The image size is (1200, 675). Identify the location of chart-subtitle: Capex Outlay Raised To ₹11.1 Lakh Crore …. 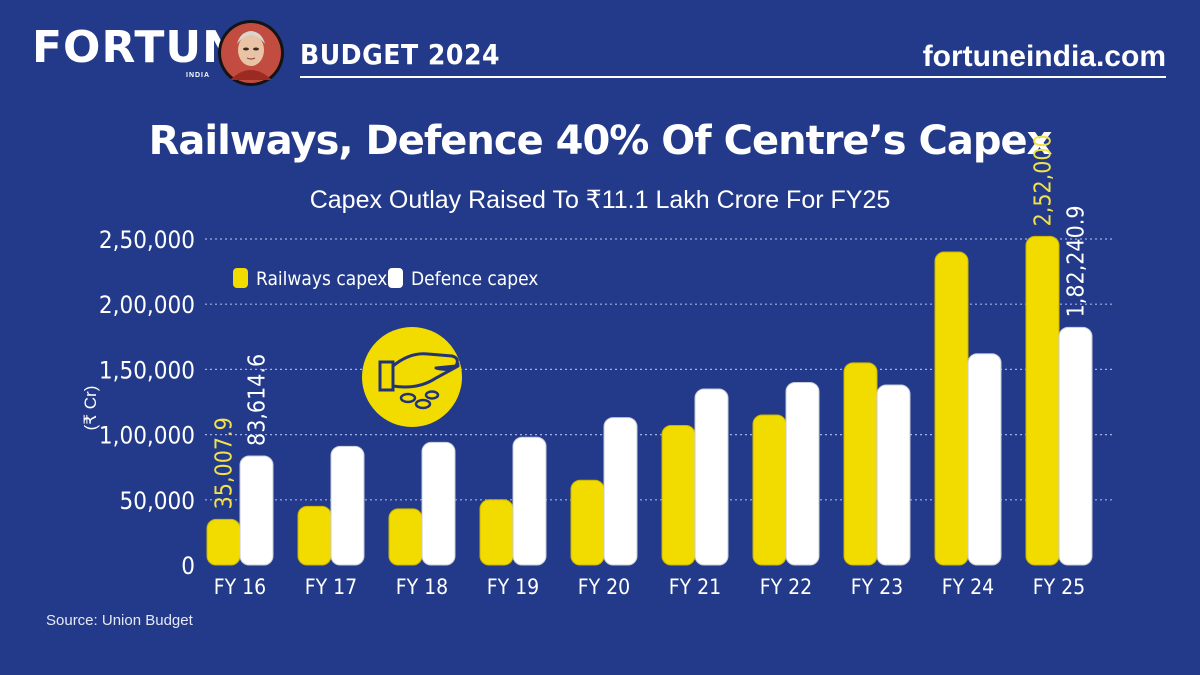
(600, 200).